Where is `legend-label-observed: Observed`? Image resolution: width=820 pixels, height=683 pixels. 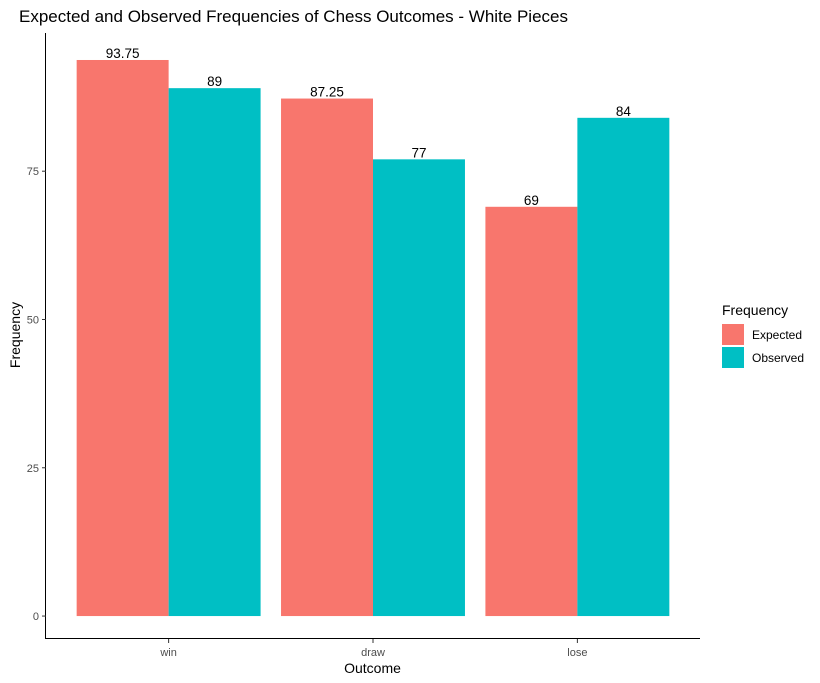
legend-label-observed: Observed is located at coordinates (778, 358).